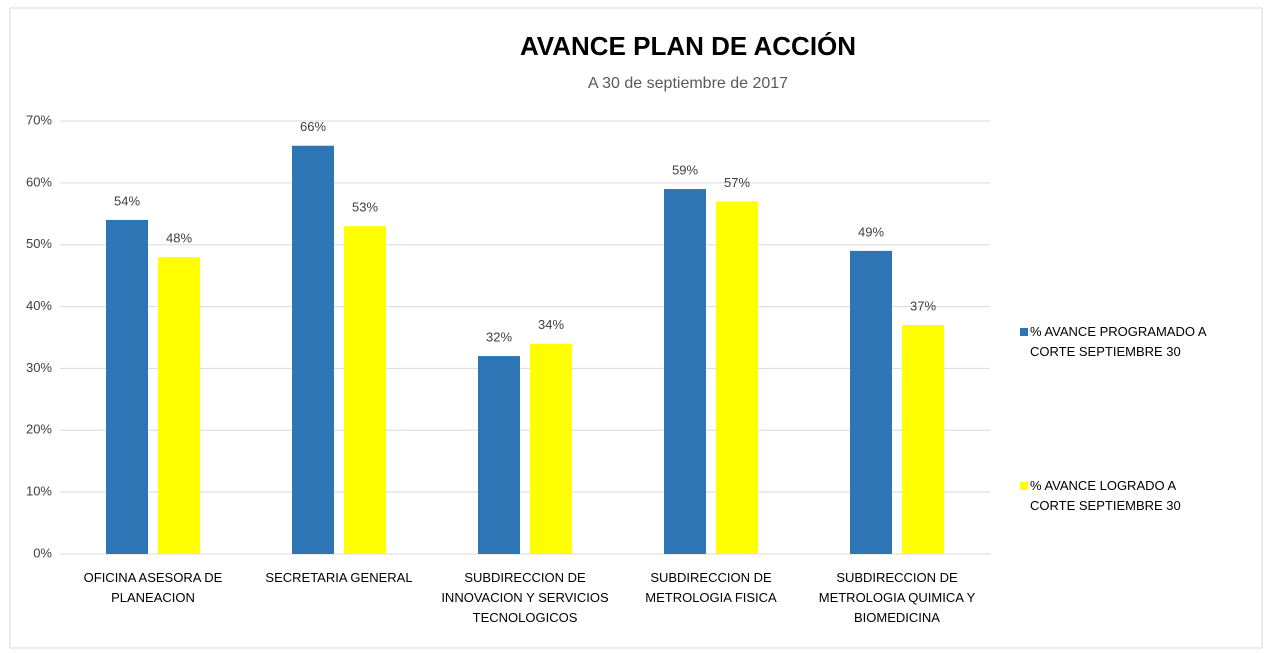 The height and width of the screenshot is (654, 1269). What do you see at coordinates (42, 552) in the screenshot?
I see `y-tick-label: 0%` at bounding box center [42, 552].